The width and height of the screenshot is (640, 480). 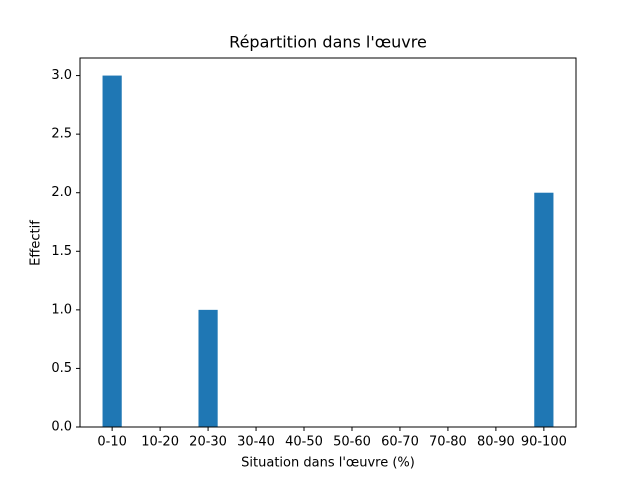 What do you see at coordinates (61, 309) in the screenshot?
I see `y-tick-label: 1.0` at bounding box center [61, 309].